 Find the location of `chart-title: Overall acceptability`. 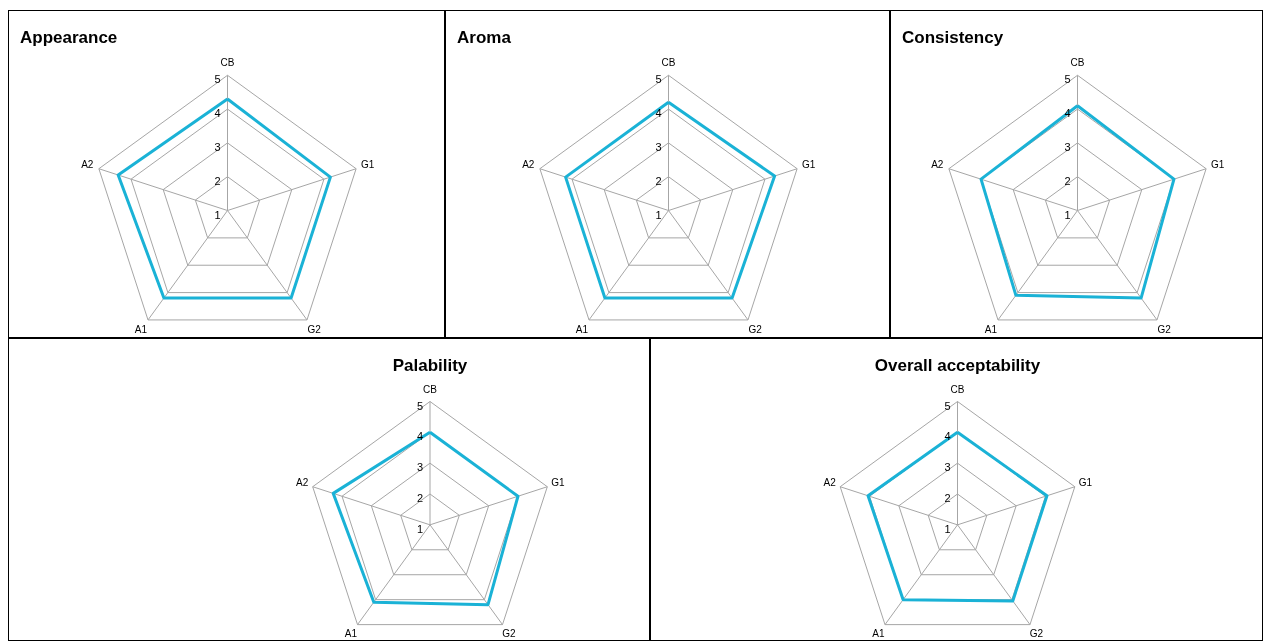

chart-title: Overall acceptability is located at coordinates (957, 365).